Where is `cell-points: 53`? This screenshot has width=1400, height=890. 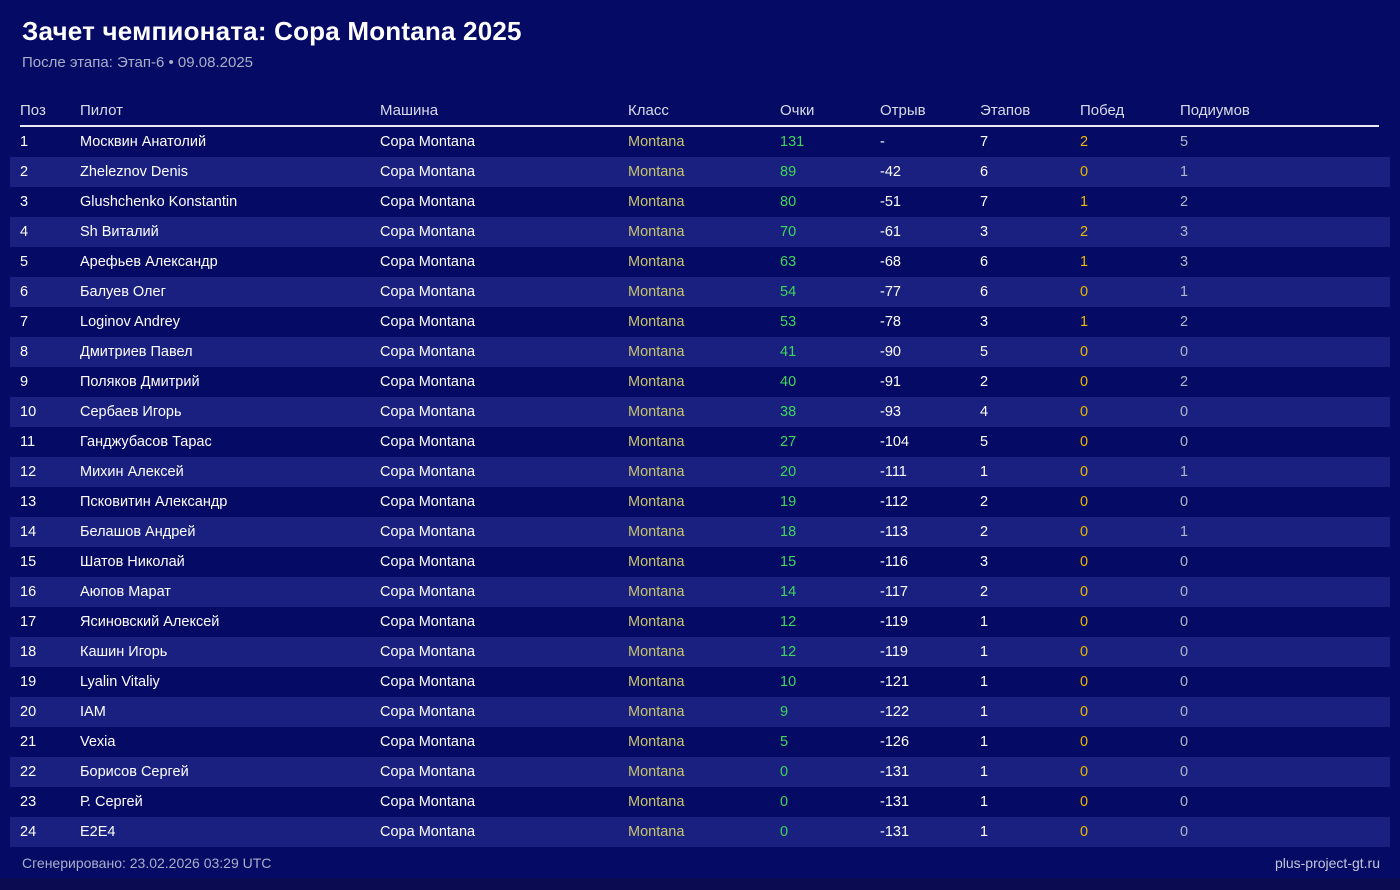 cell-points: 53 is located at coordinates (788, 322).